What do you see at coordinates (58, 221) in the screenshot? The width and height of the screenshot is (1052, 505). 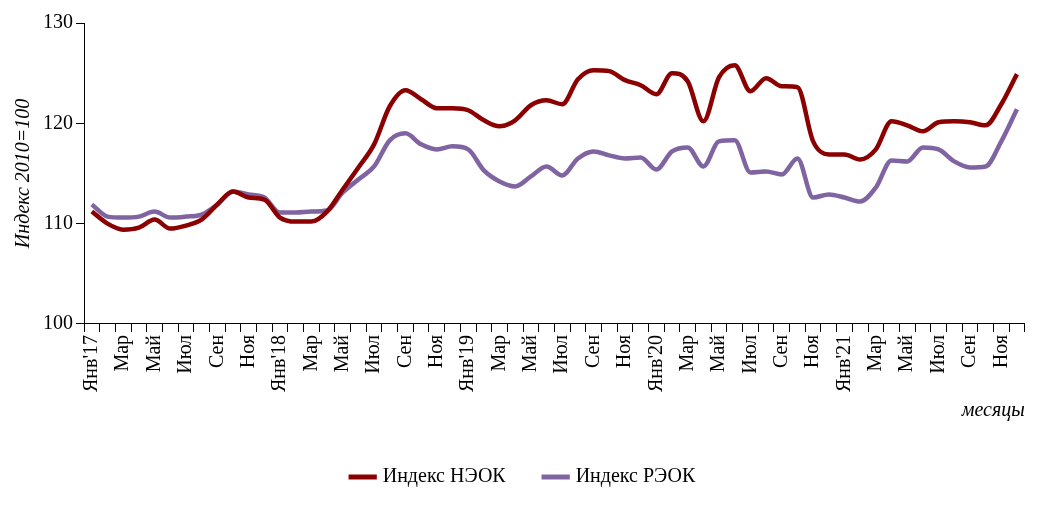 I see `y-tick-label: 110` at bounding box center [58, 221].